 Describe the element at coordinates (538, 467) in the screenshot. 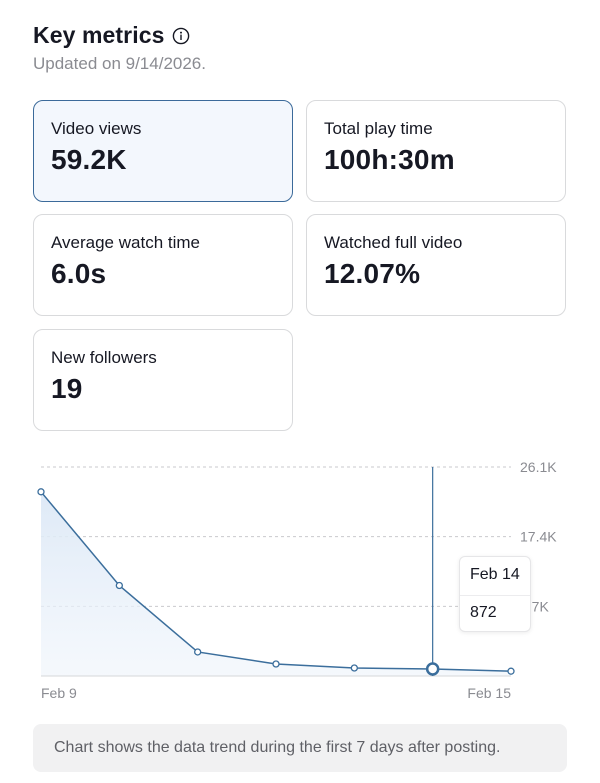

I see `y-tick-label: 26.1K` at that location.